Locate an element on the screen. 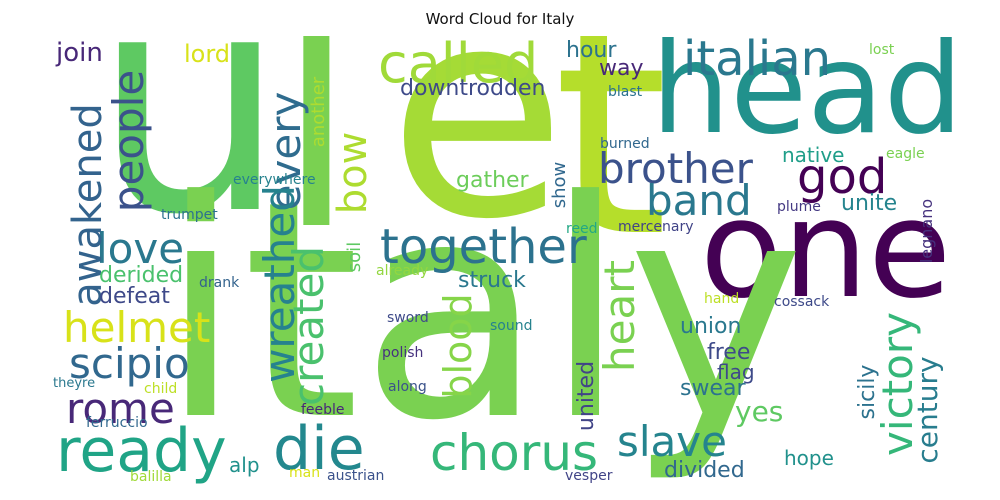 The height and width of the screenshot is (500, 1000). word-everywhere: everywhere is located at coordinates (274, 180).